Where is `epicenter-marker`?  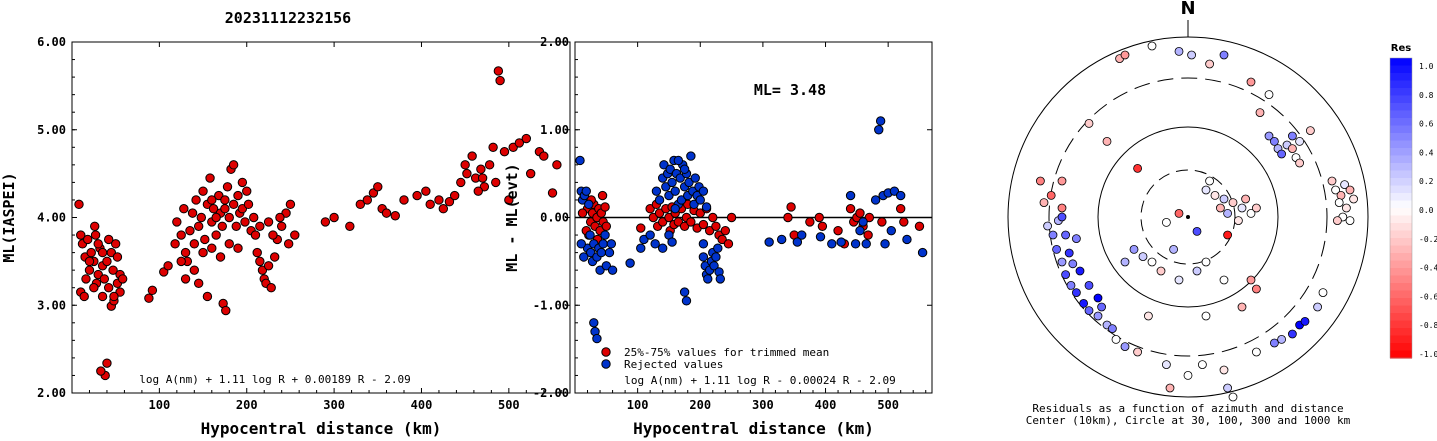
epicenter-marker is located at coordinates (1188, 217).